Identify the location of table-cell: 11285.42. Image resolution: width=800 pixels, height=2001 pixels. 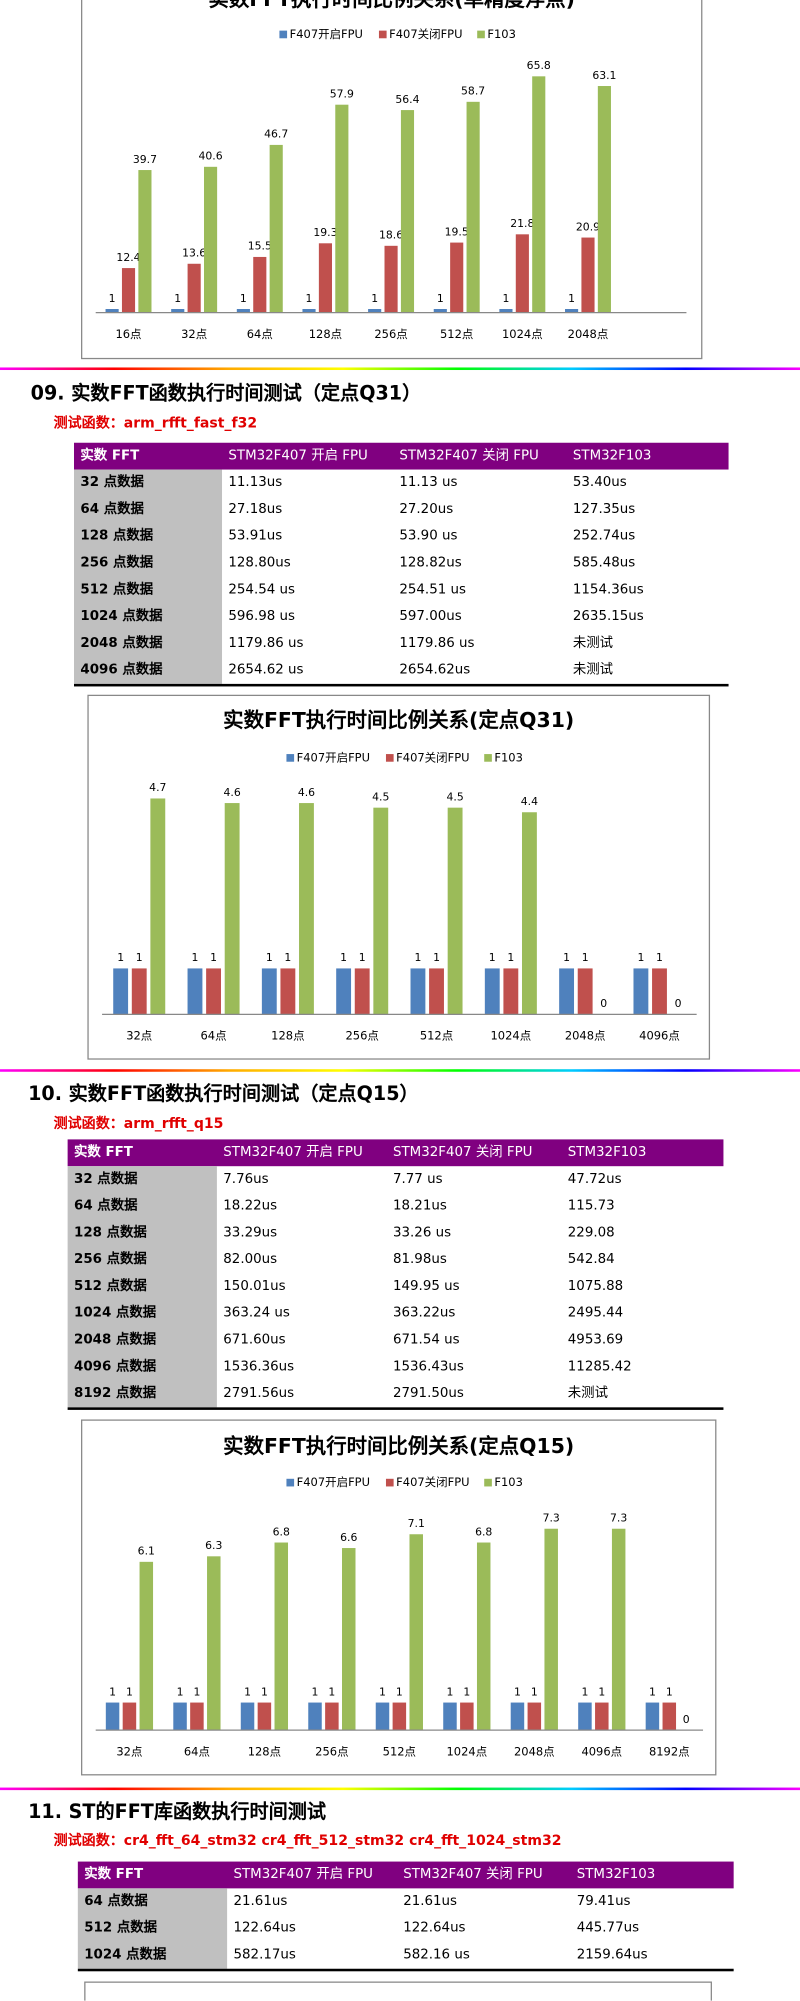
(599, 1366).